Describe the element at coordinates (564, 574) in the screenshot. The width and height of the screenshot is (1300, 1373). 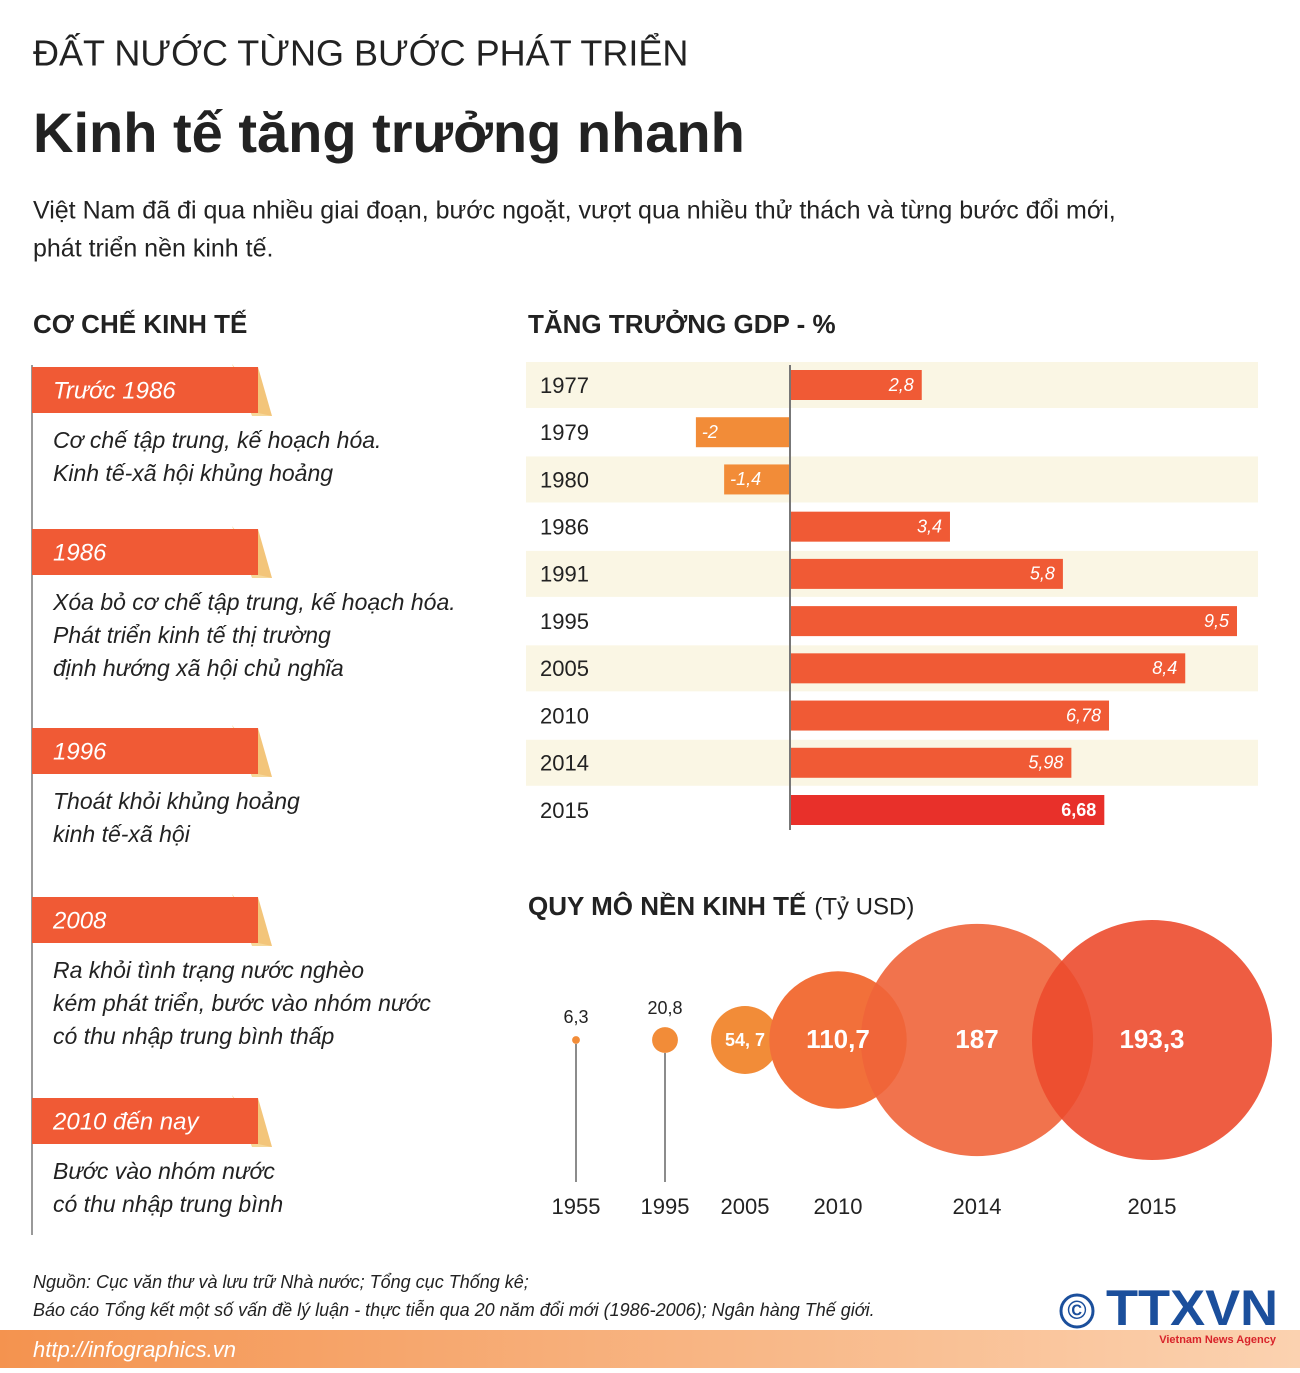
I see `category-label: 1991` at that location.